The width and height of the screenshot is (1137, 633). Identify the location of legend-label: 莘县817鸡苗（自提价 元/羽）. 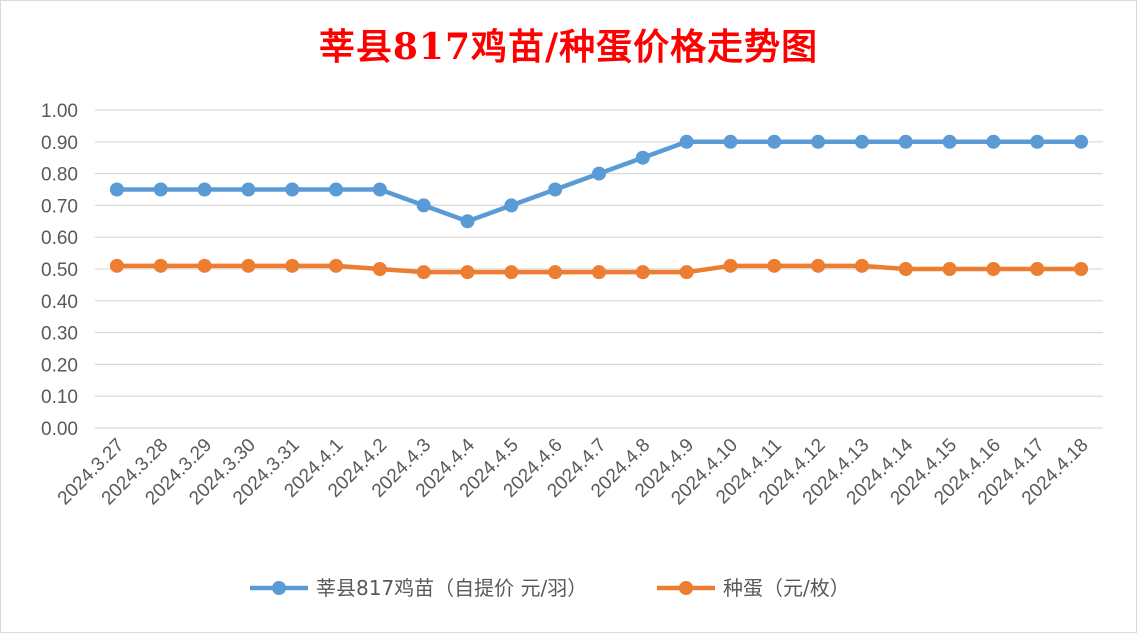
(451, 588).